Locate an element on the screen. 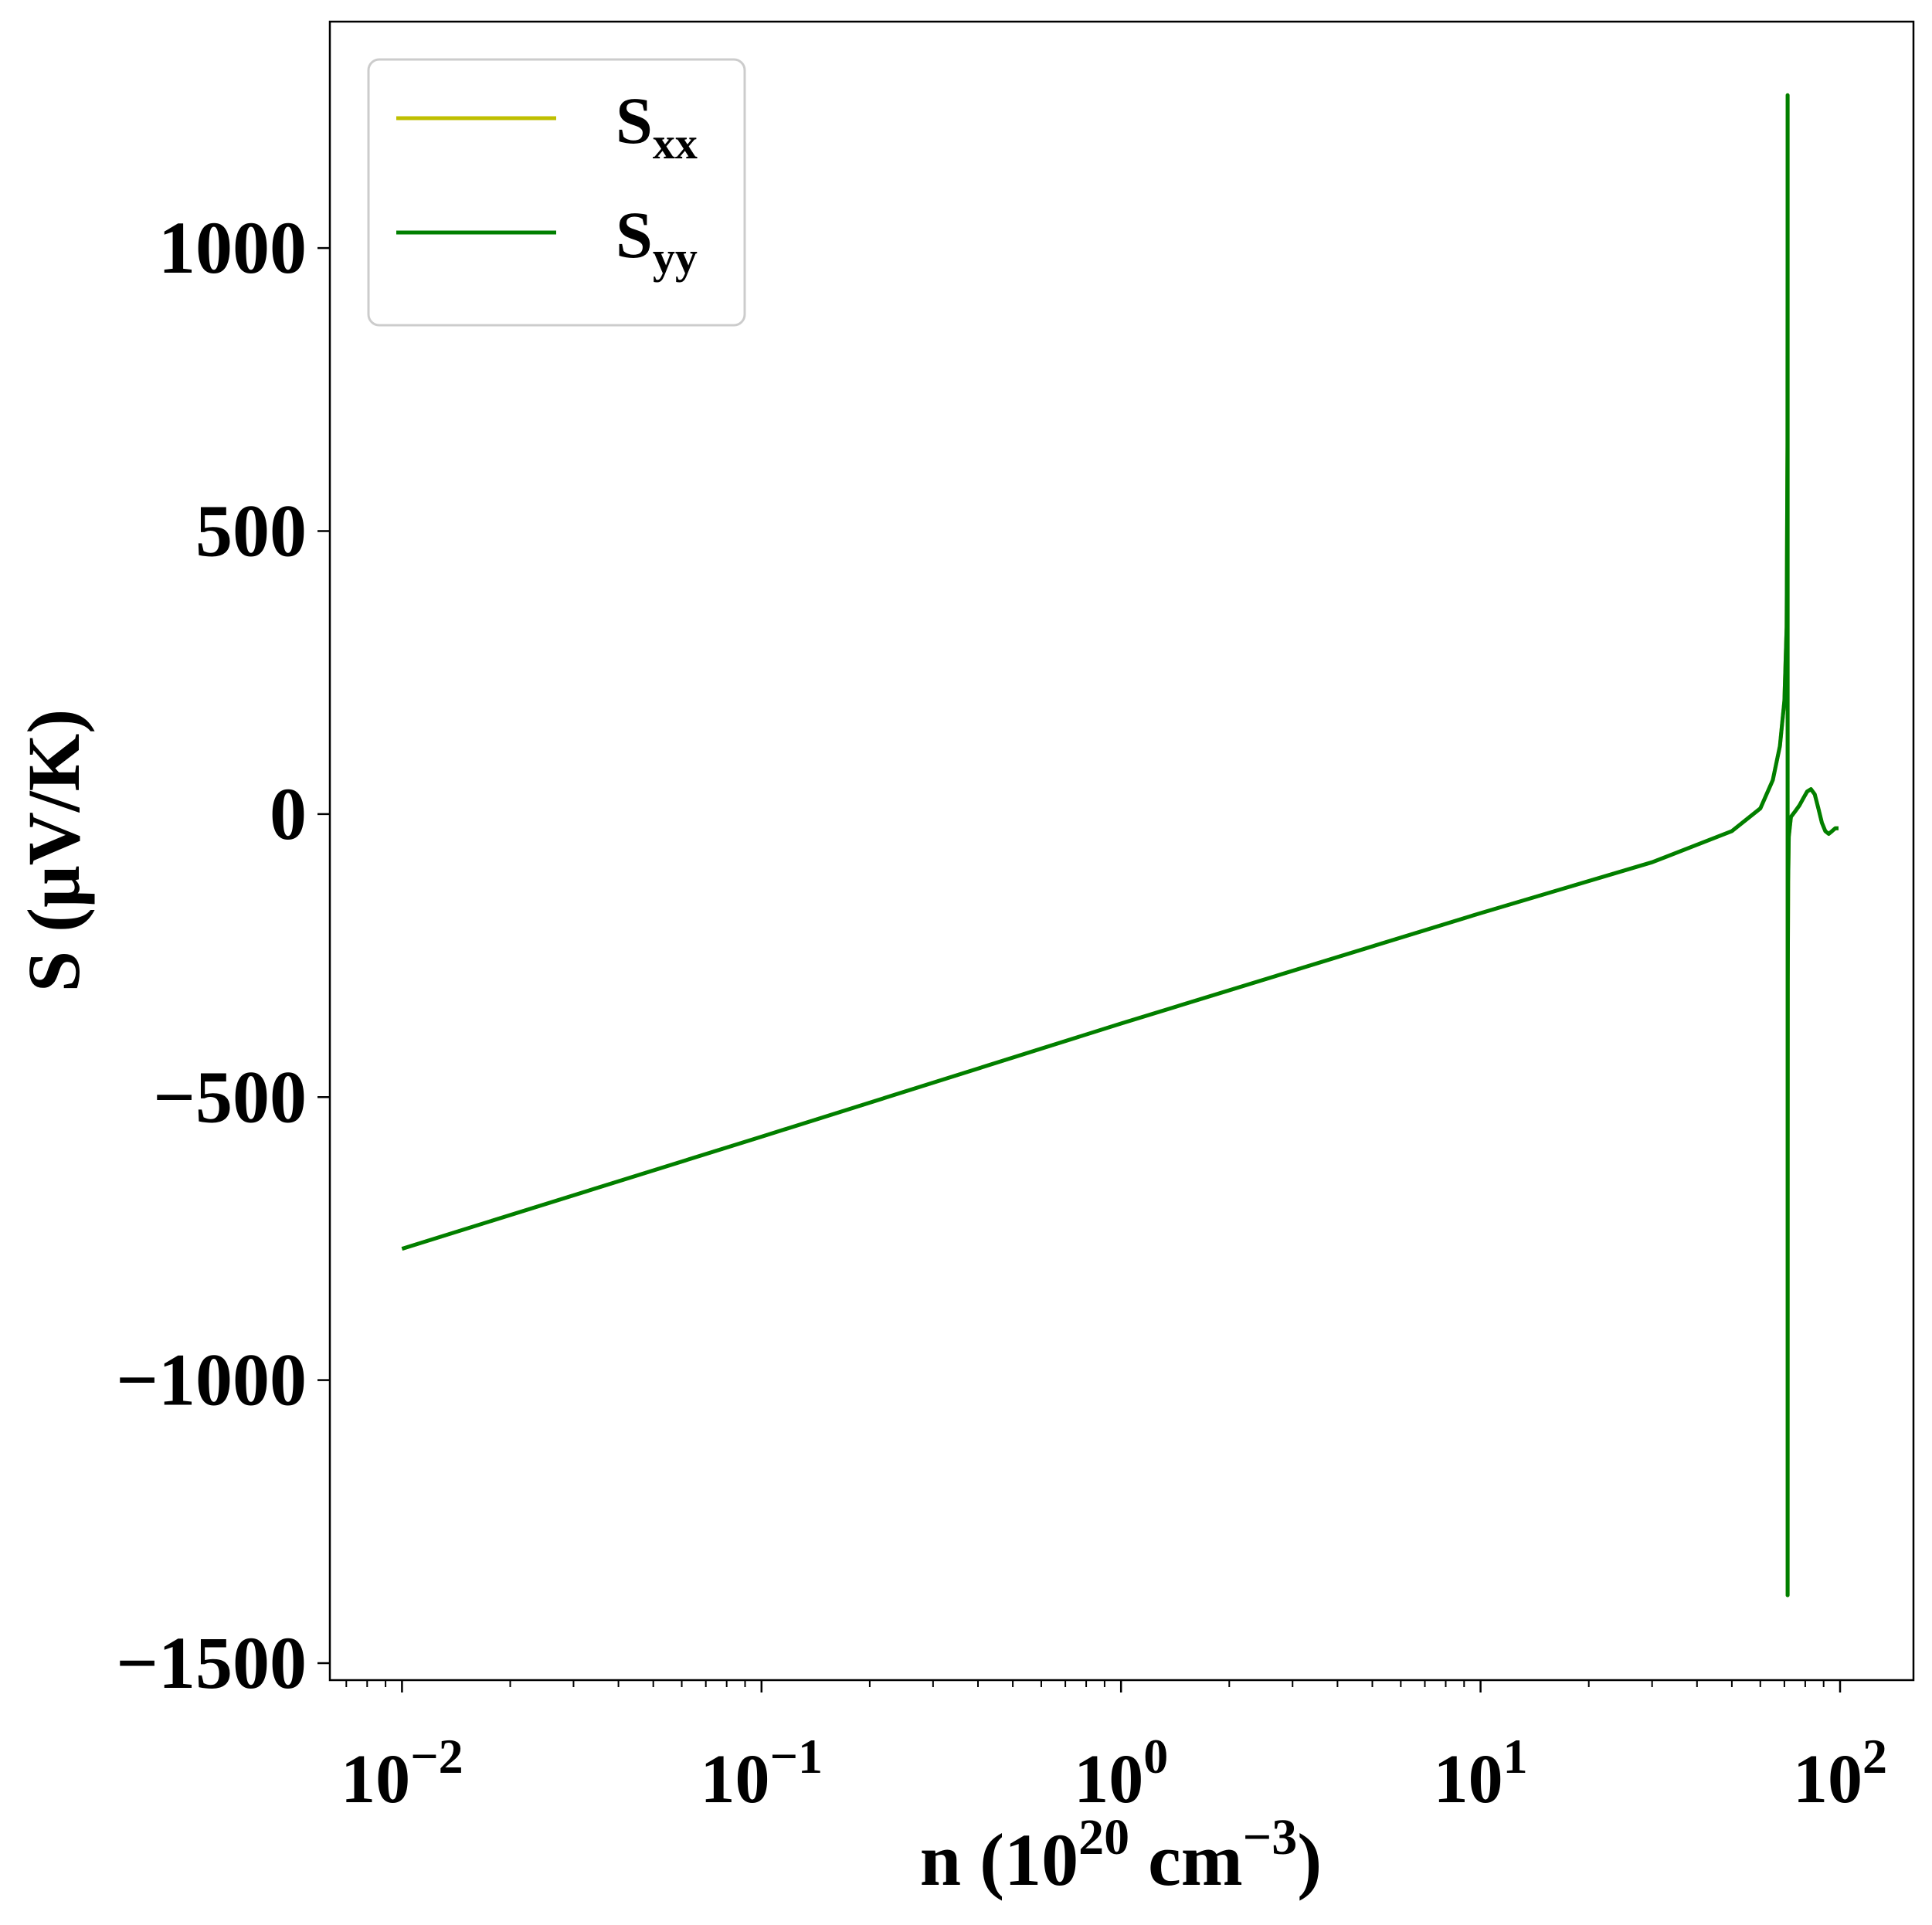 This screenshot has width=1932, height=1925. legend-label-syy-sub: yy is located at coordinates (676, 258).